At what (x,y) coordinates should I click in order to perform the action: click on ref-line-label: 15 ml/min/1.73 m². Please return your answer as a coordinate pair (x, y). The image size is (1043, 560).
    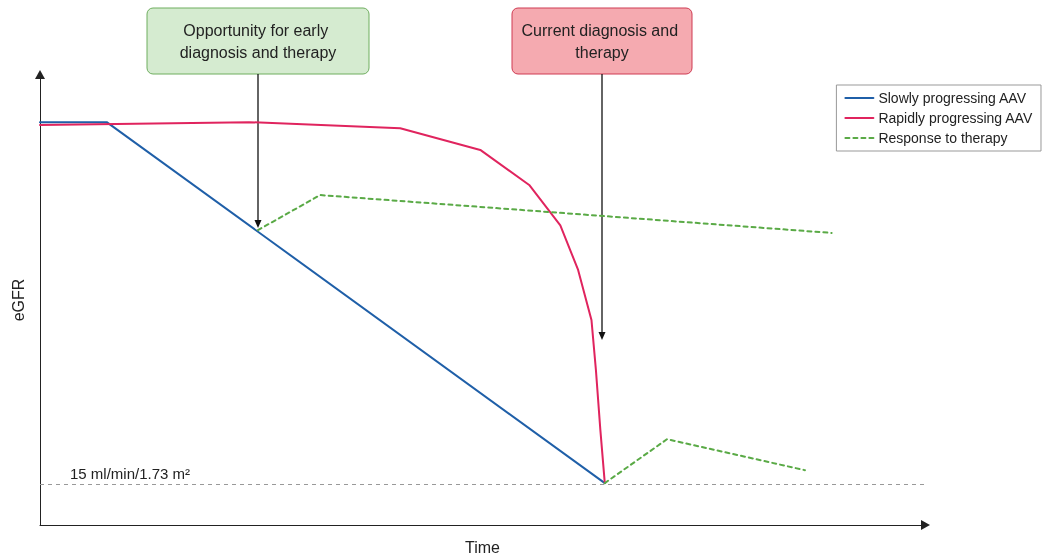
    Looking at the image, I should click on (130, 473).